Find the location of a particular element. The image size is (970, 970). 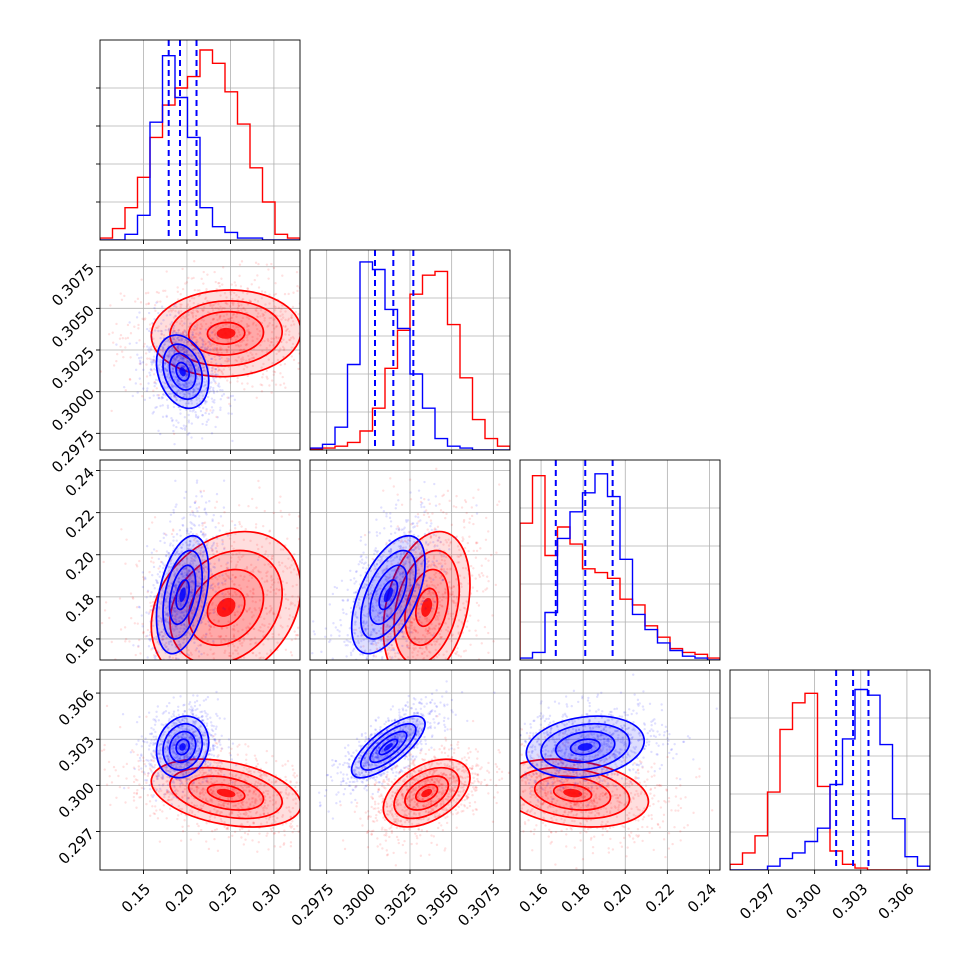

plot-area is located at coordinates (210, 589).